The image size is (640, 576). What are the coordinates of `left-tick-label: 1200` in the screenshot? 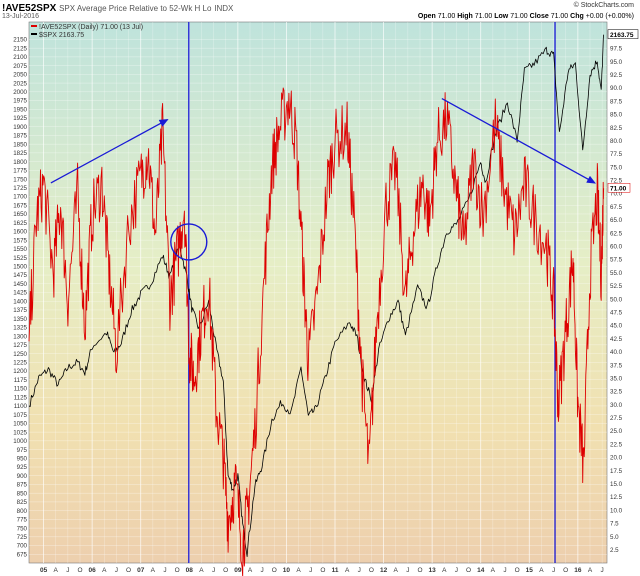 It's located at (20, 371).